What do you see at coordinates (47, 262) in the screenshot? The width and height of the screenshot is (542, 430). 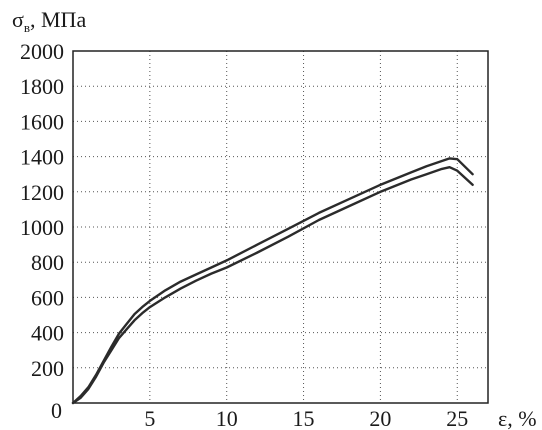 I see `y-tick-label: 800` at bounding box center [47, 262].